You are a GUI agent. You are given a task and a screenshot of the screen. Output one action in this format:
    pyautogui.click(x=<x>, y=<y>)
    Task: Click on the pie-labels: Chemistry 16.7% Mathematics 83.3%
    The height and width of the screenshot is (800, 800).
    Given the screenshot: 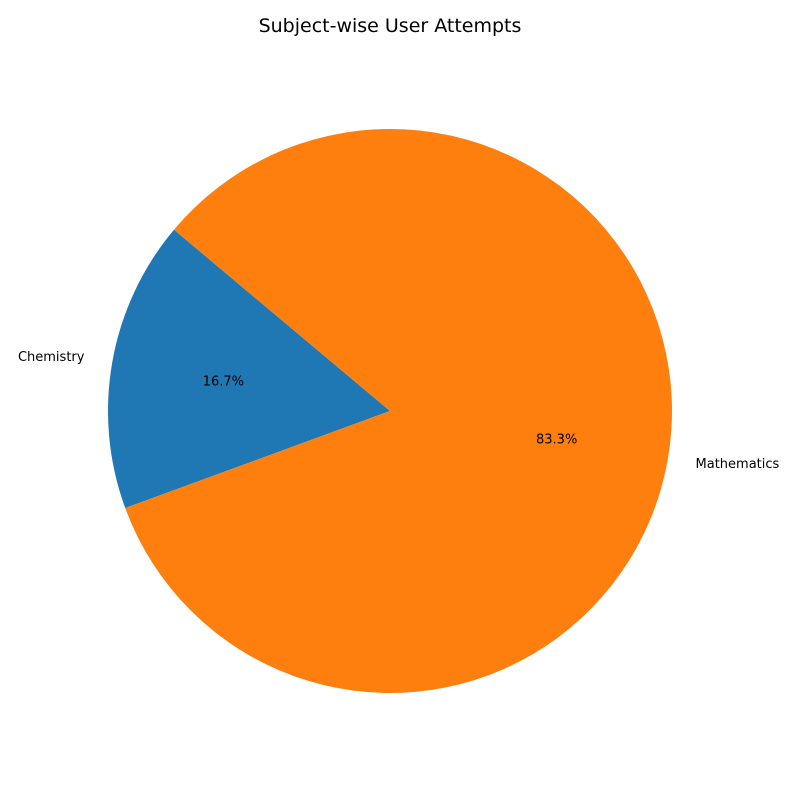 What is the action you would take?
    pyautogui.click(x=399, y=411)
    